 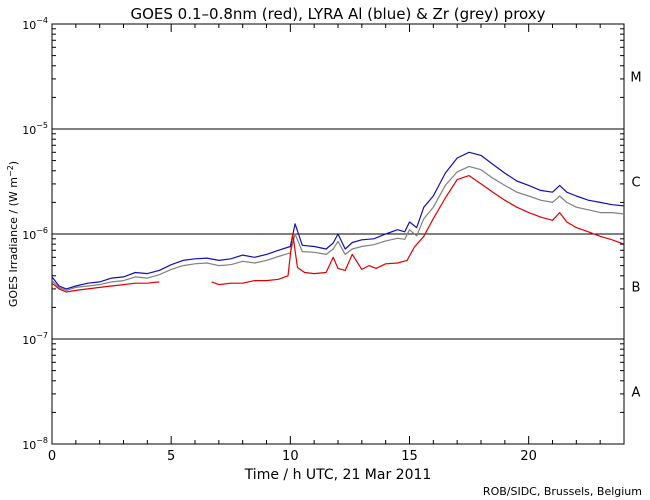 I want to click on y-axis-label: GOES Irradiance / (W m−2), so click(x=13, y=234).